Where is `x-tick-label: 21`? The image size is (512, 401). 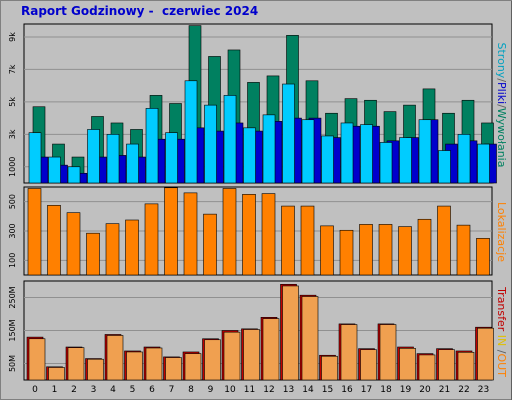 x-tick-label: 21 is located at coordinates (444, 390).